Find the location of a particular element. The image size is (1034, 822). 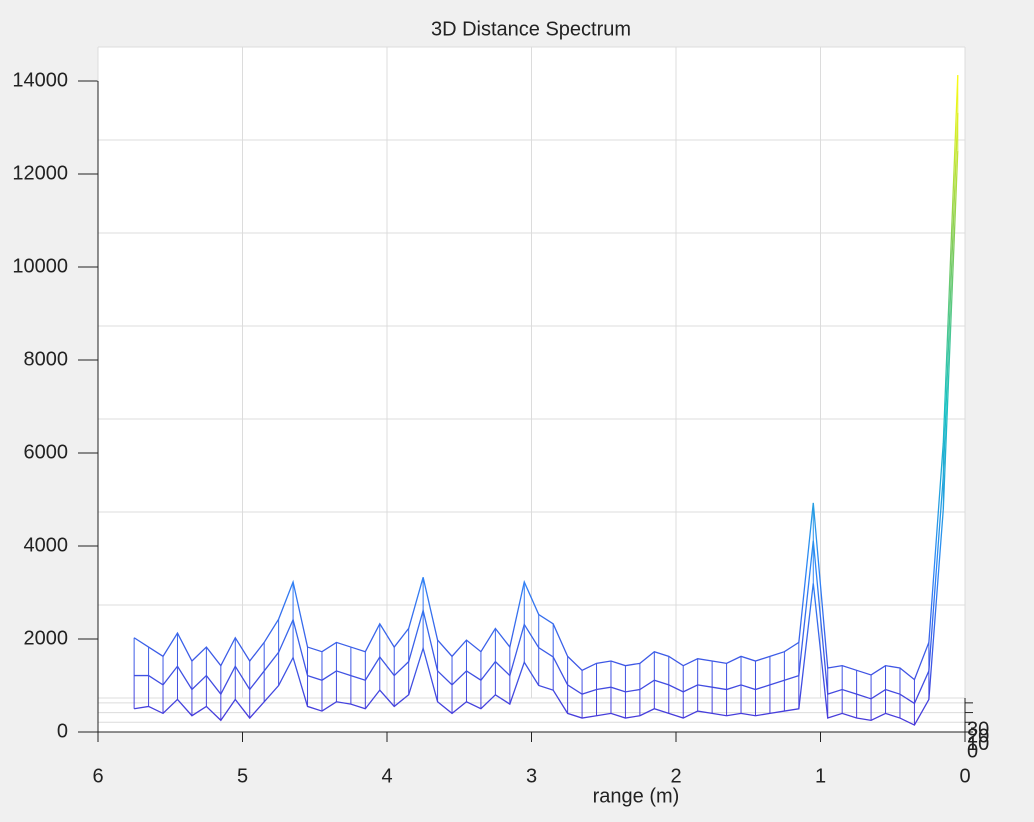

z-tick-label: 30 is located at coordinates (978, 729).